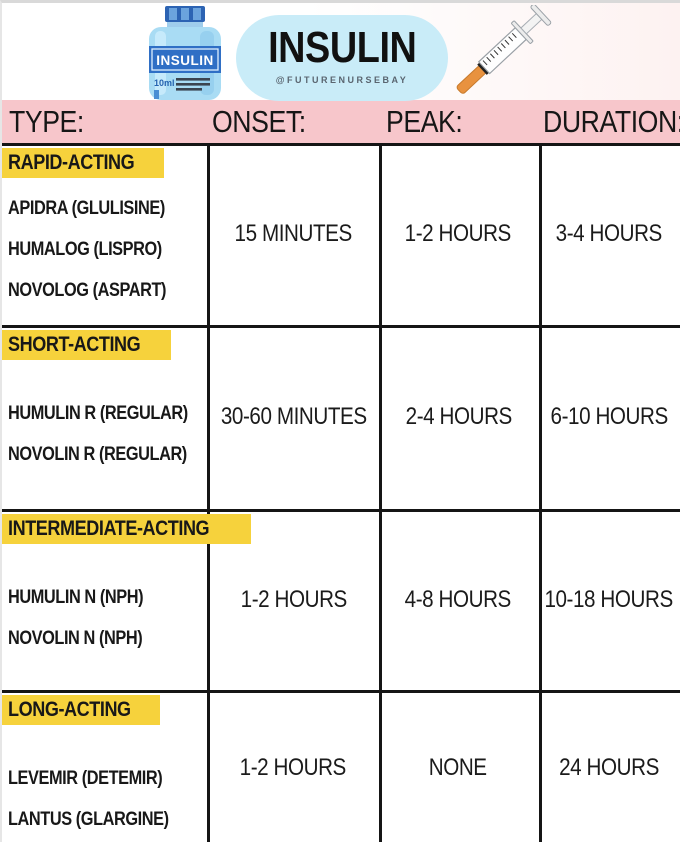  I want to click on drug-list: HUMULIN R (REGULAR) NOVOLIN R (REGULAR), so click(105, 434).